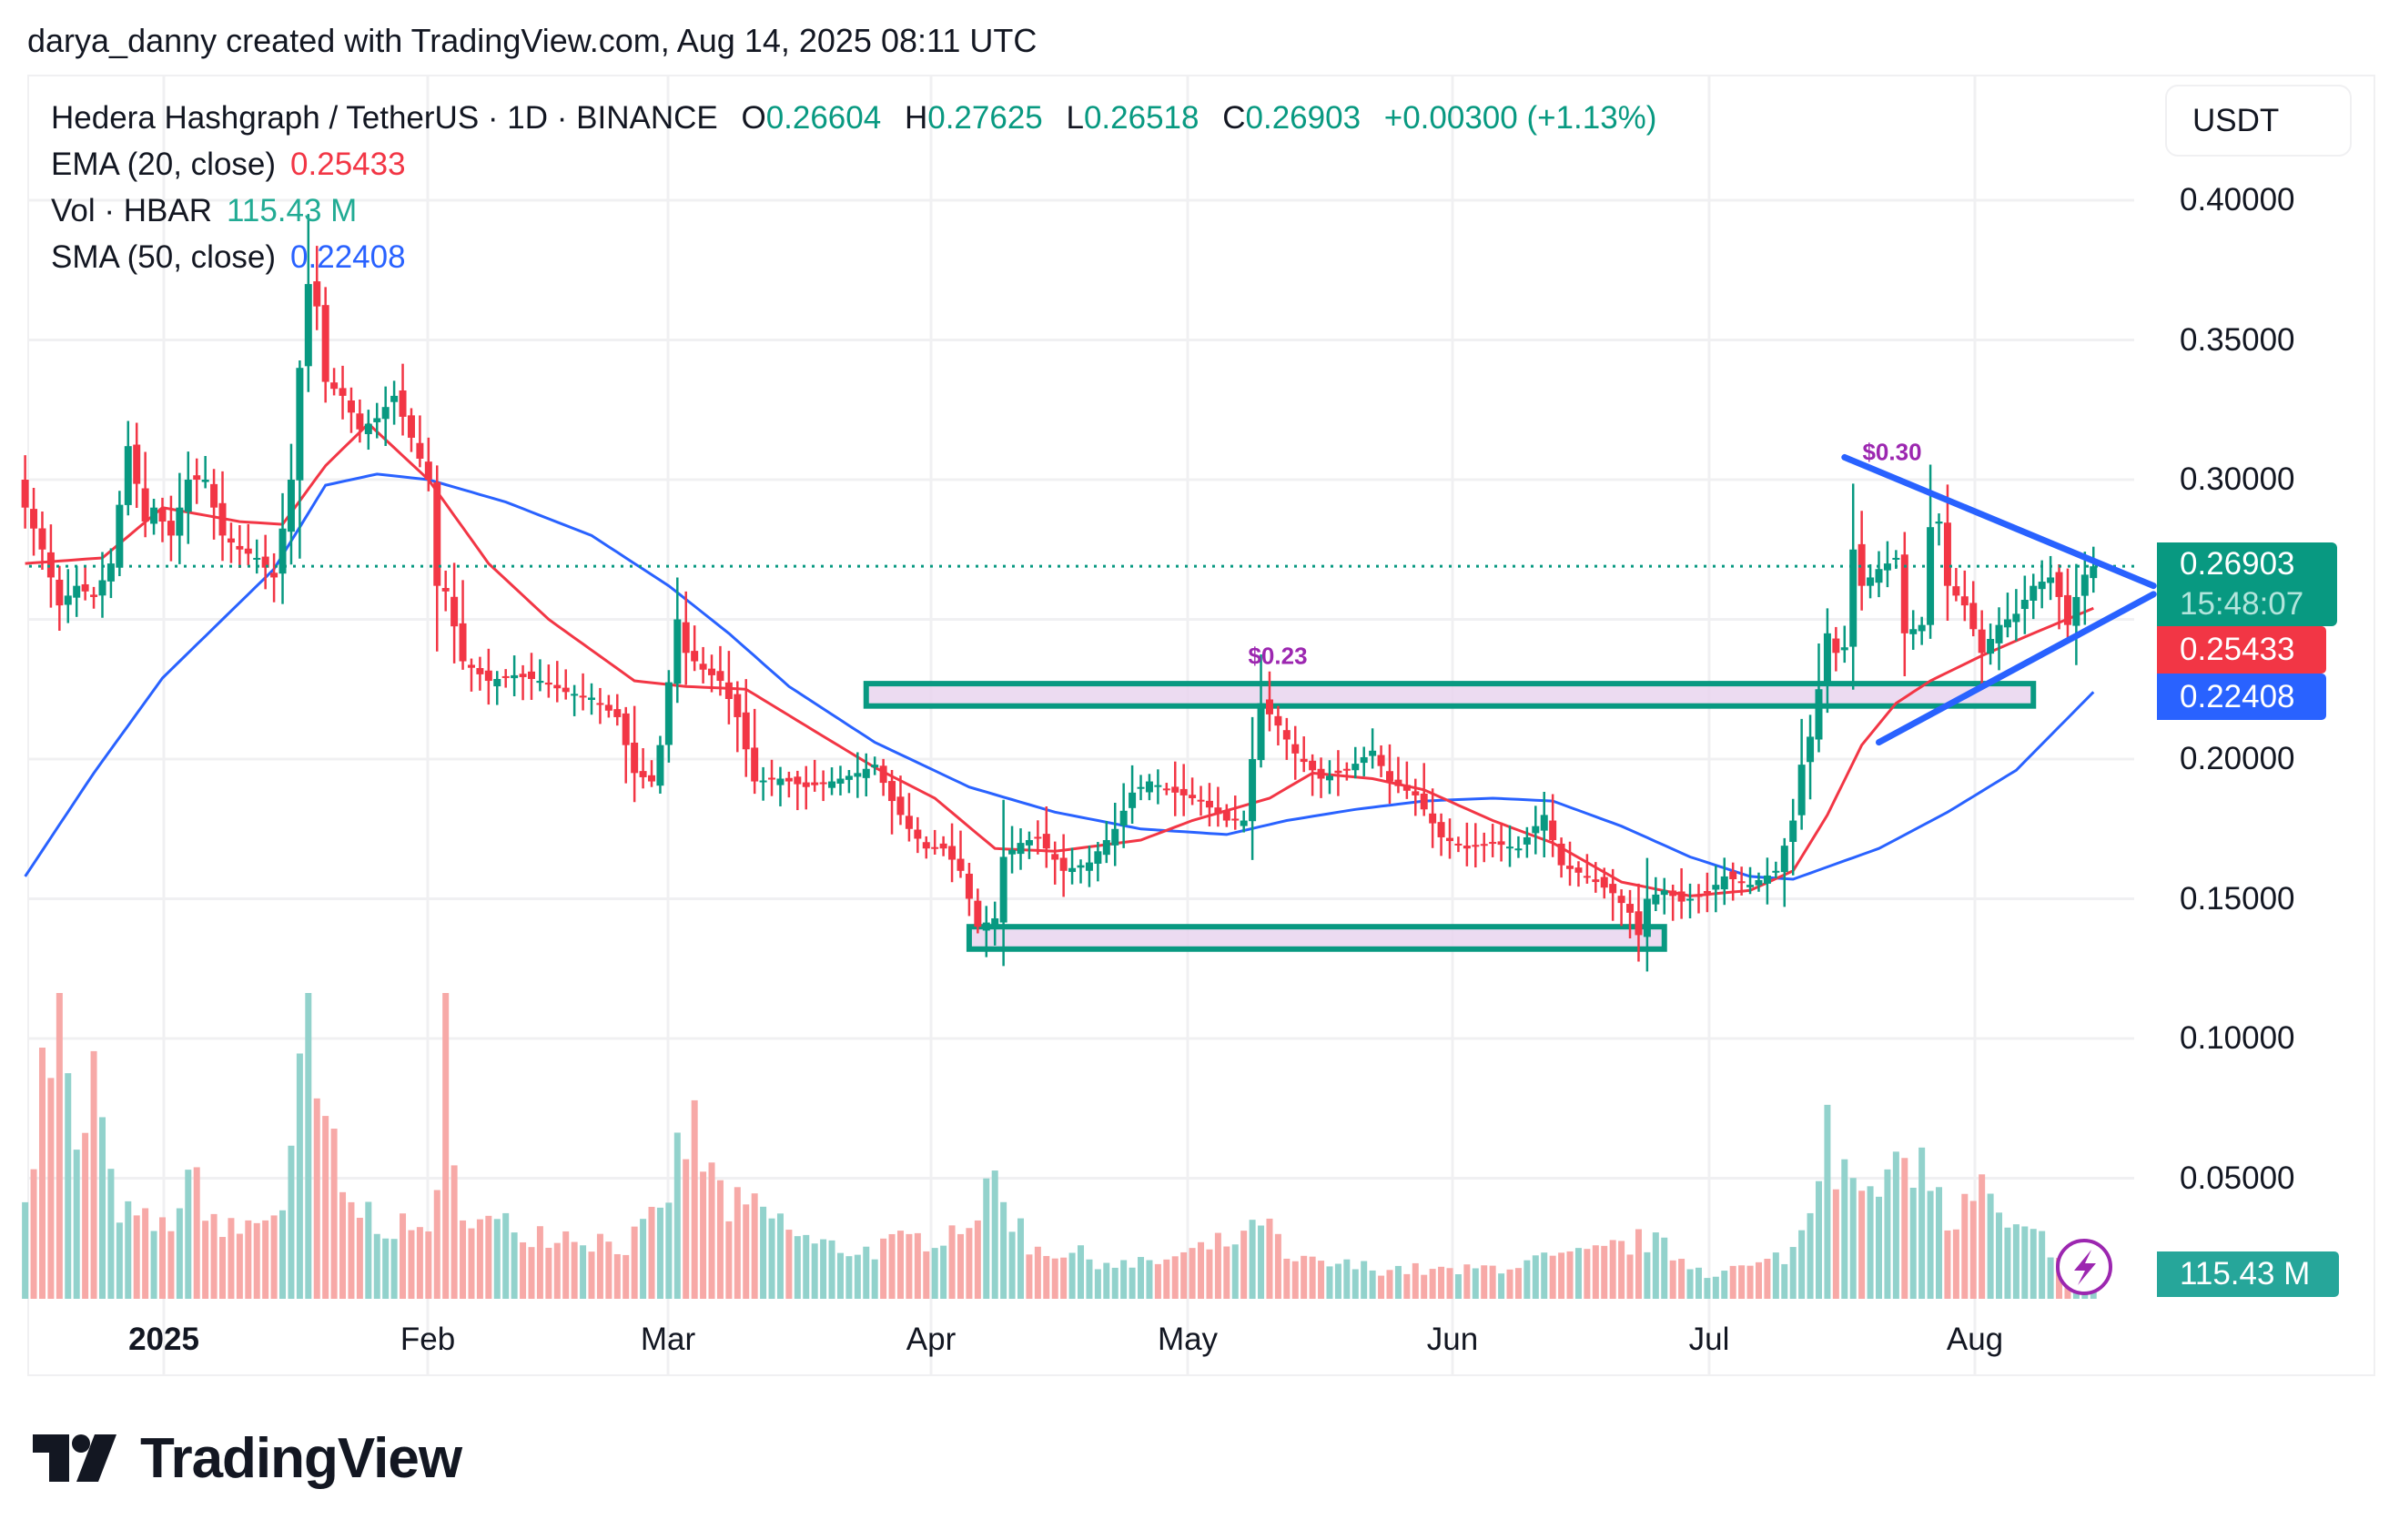  What do you see at coordinates (301, 1458) in the screenshot?
I see `tradingview-logo-text: TradingView` at bounding box center [301, 1458].